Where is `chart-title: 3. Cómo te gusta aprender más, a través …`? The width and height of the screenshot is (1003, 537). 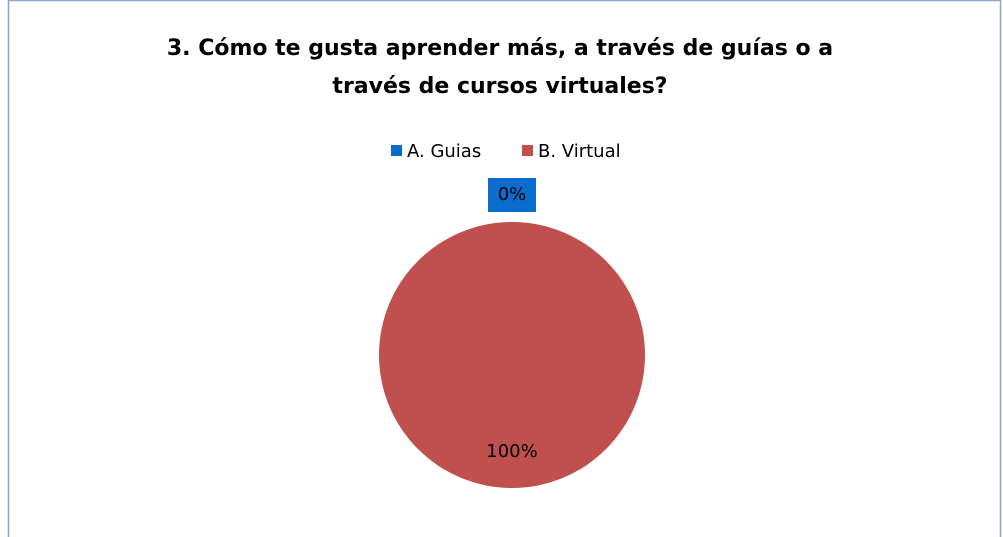 chart-title: 3. Cómo te gusta aprender más, a través … is located at coordinates (500, 67).